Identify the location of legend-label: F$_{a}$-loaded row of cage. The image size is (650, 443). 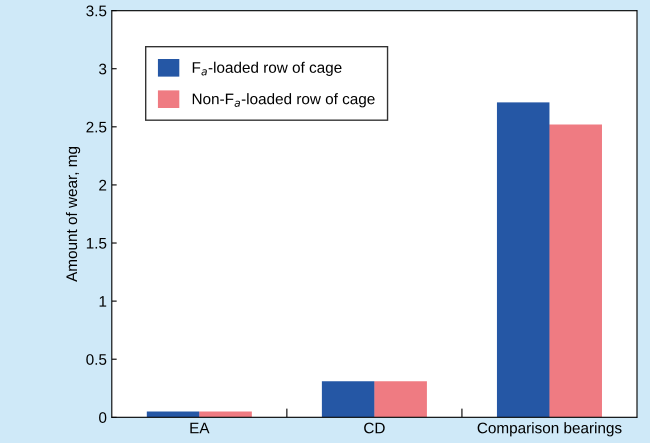
(267, 69).